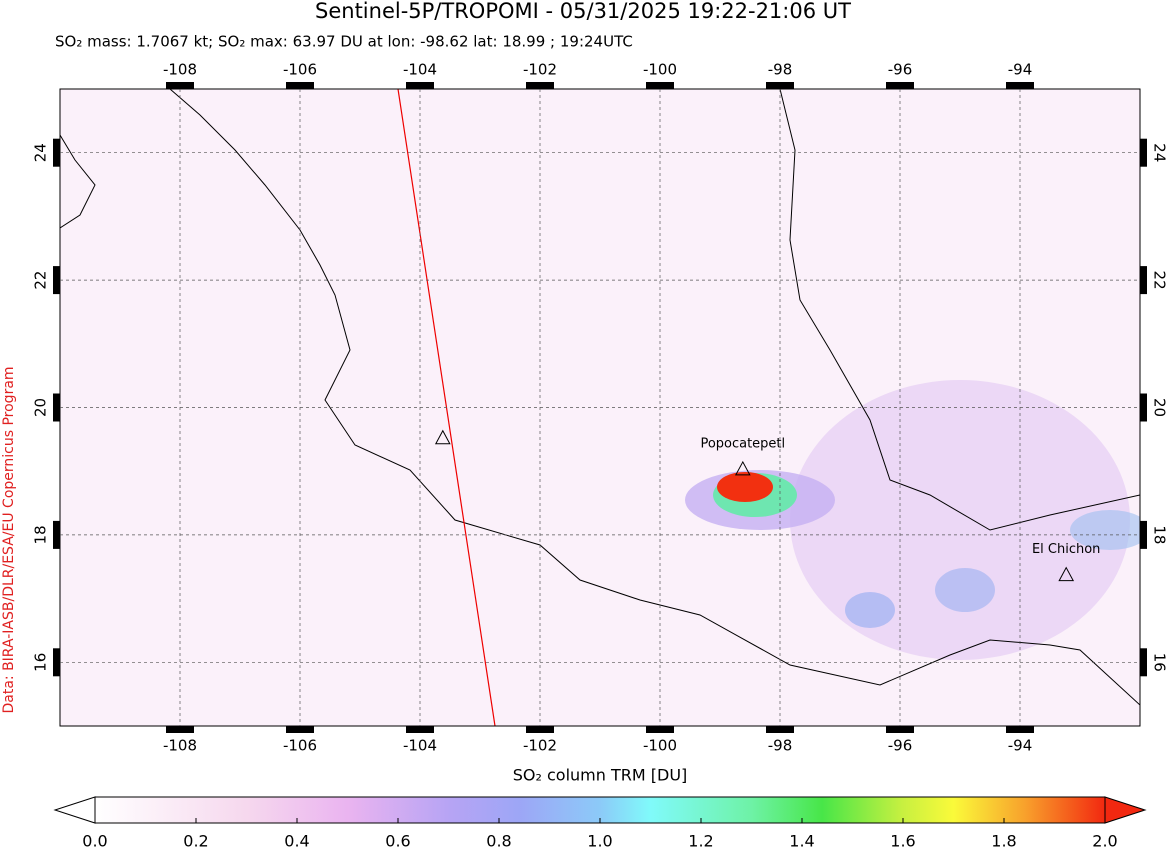 The width and height of the screenshot is (1166, 853). Describe the element at coordinates (74, 810) in the screenshot. I see `colorbar-under` at that location.